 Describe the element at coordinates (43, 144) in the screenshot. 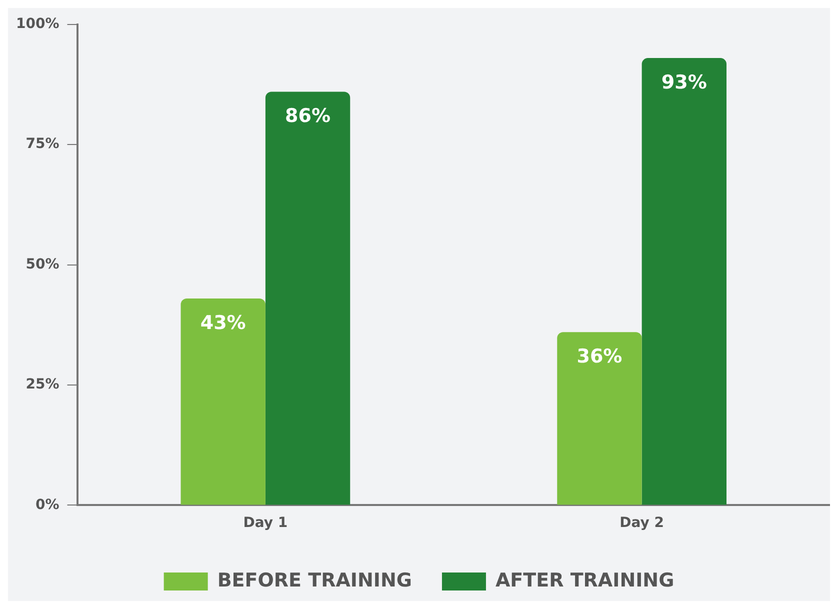

I see `y-tick-label: 75%` at that location.